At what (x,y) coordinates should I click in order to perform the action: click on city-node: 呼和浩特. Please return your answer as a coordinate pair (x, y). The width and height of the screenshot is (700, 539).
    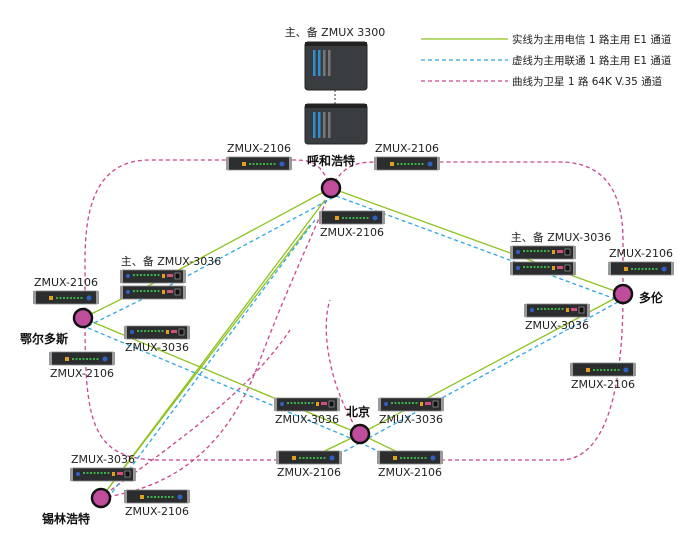
    Looking at the image, I should click on (331, 176).